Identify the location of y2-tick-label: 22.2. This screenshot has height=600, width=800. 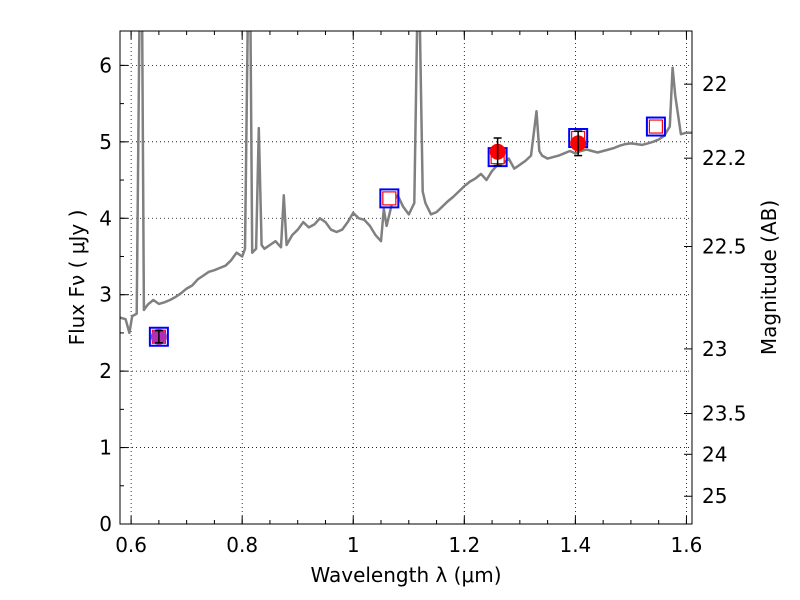
(724, 158).